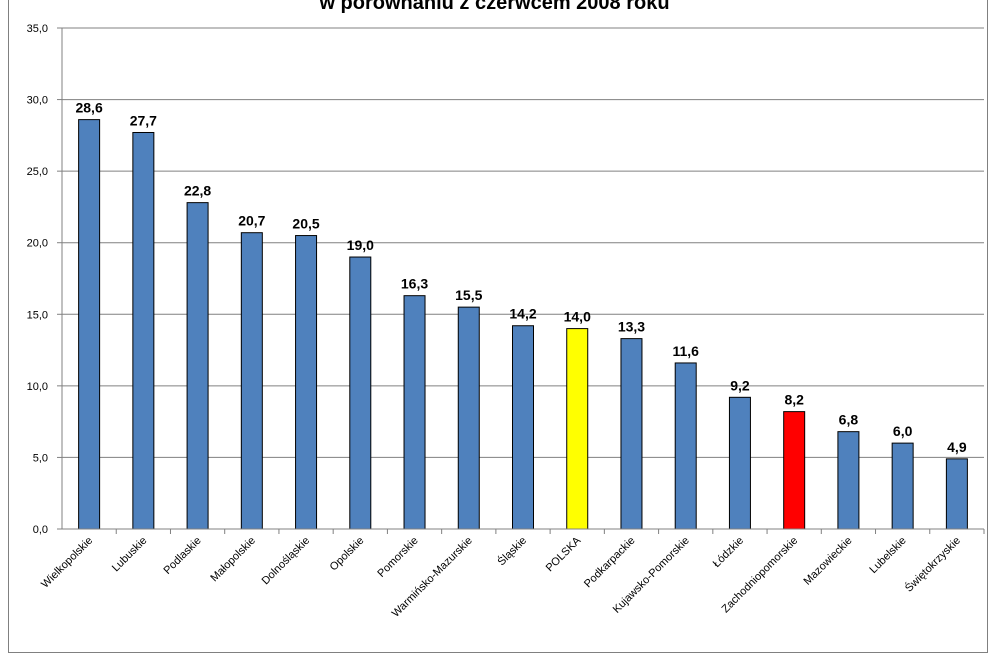 This screenshot has height=654, width=989. What do you see at coordinates (37, 244) in the screenshot?
I see `y-tick-label: 20,0` at bounding box center [37, 244].